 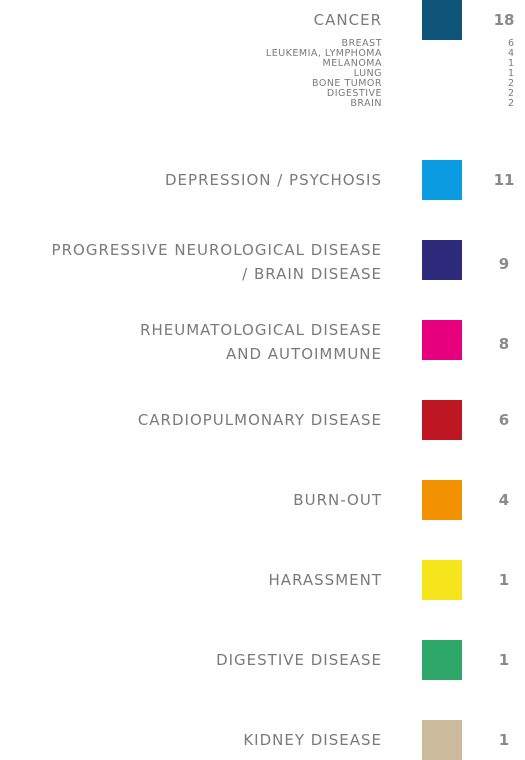 I want to click on category-label: BURN-OUT, so click(x=191, y=500).